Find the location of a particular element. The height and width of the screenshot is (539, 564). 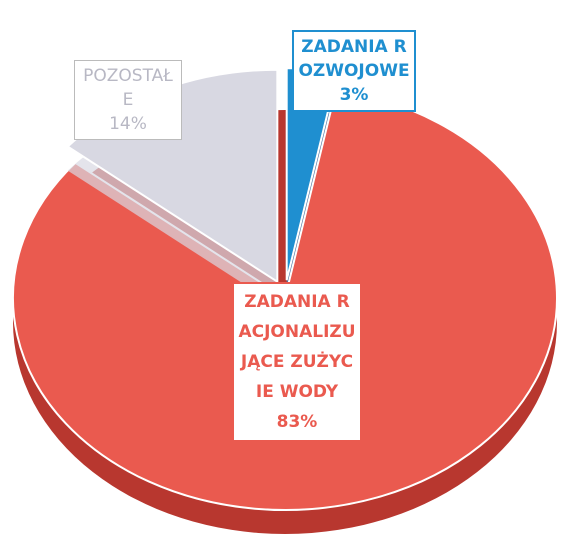

slice-label: ZADANIA ROZWOJOWE 3% is located at coordinates (354, 71).